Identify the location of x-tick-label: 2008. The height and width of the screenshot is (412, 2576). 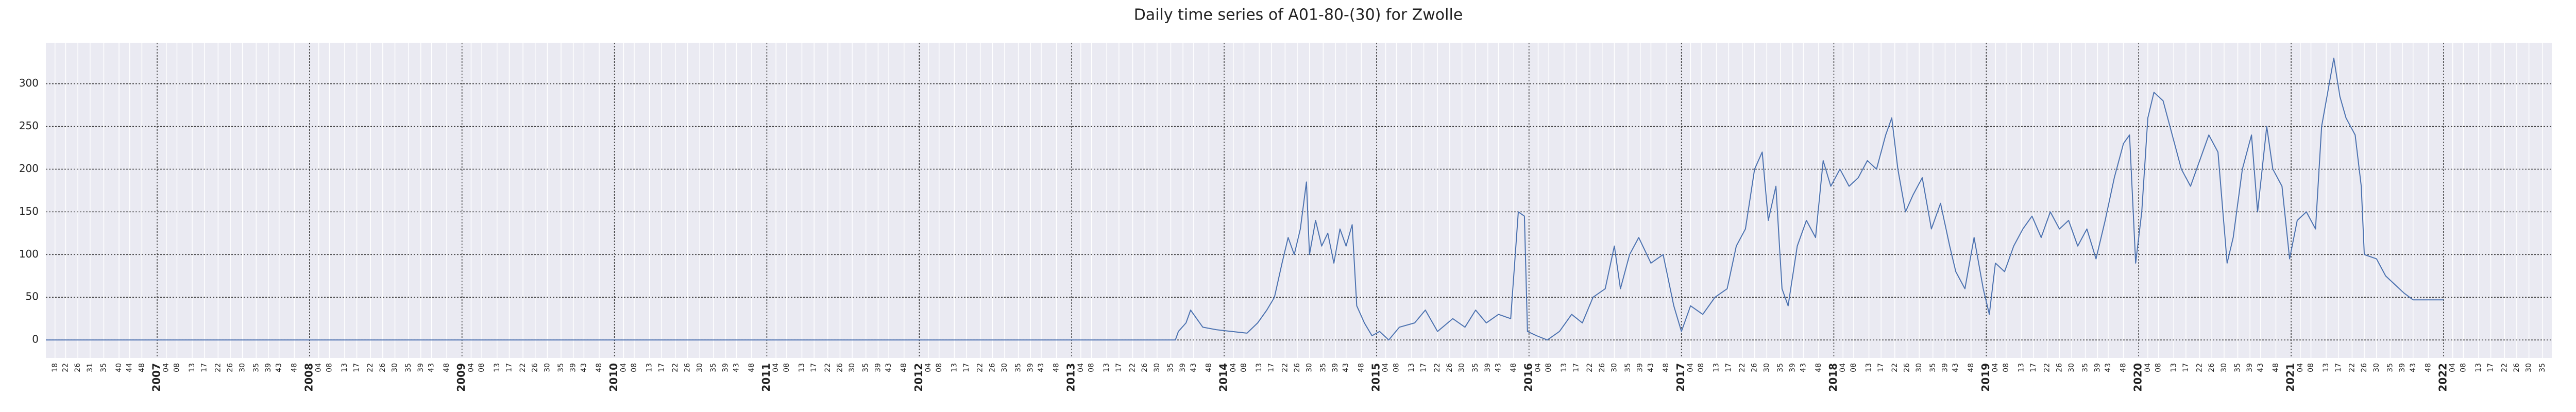
(308, 378).